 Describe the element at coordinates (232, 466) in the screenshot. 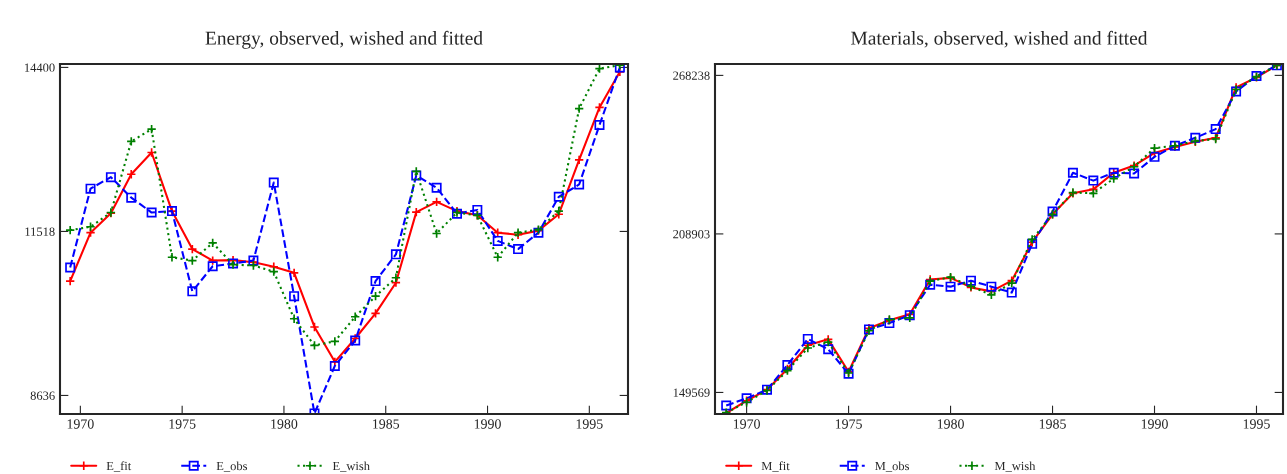

I see `legend-label: E_obs` at that location.